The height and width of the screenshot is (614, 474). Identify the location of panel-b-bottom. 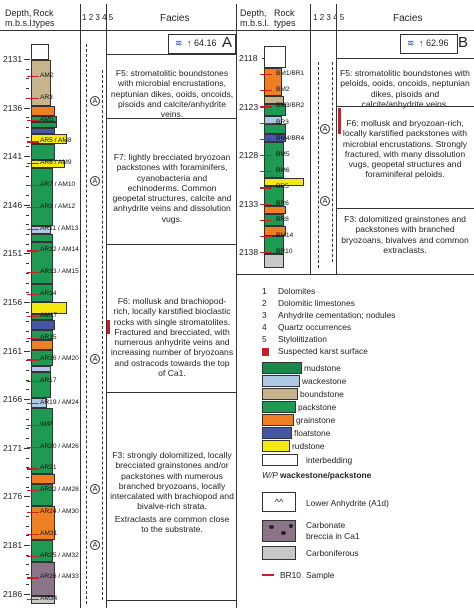
(355, 274).